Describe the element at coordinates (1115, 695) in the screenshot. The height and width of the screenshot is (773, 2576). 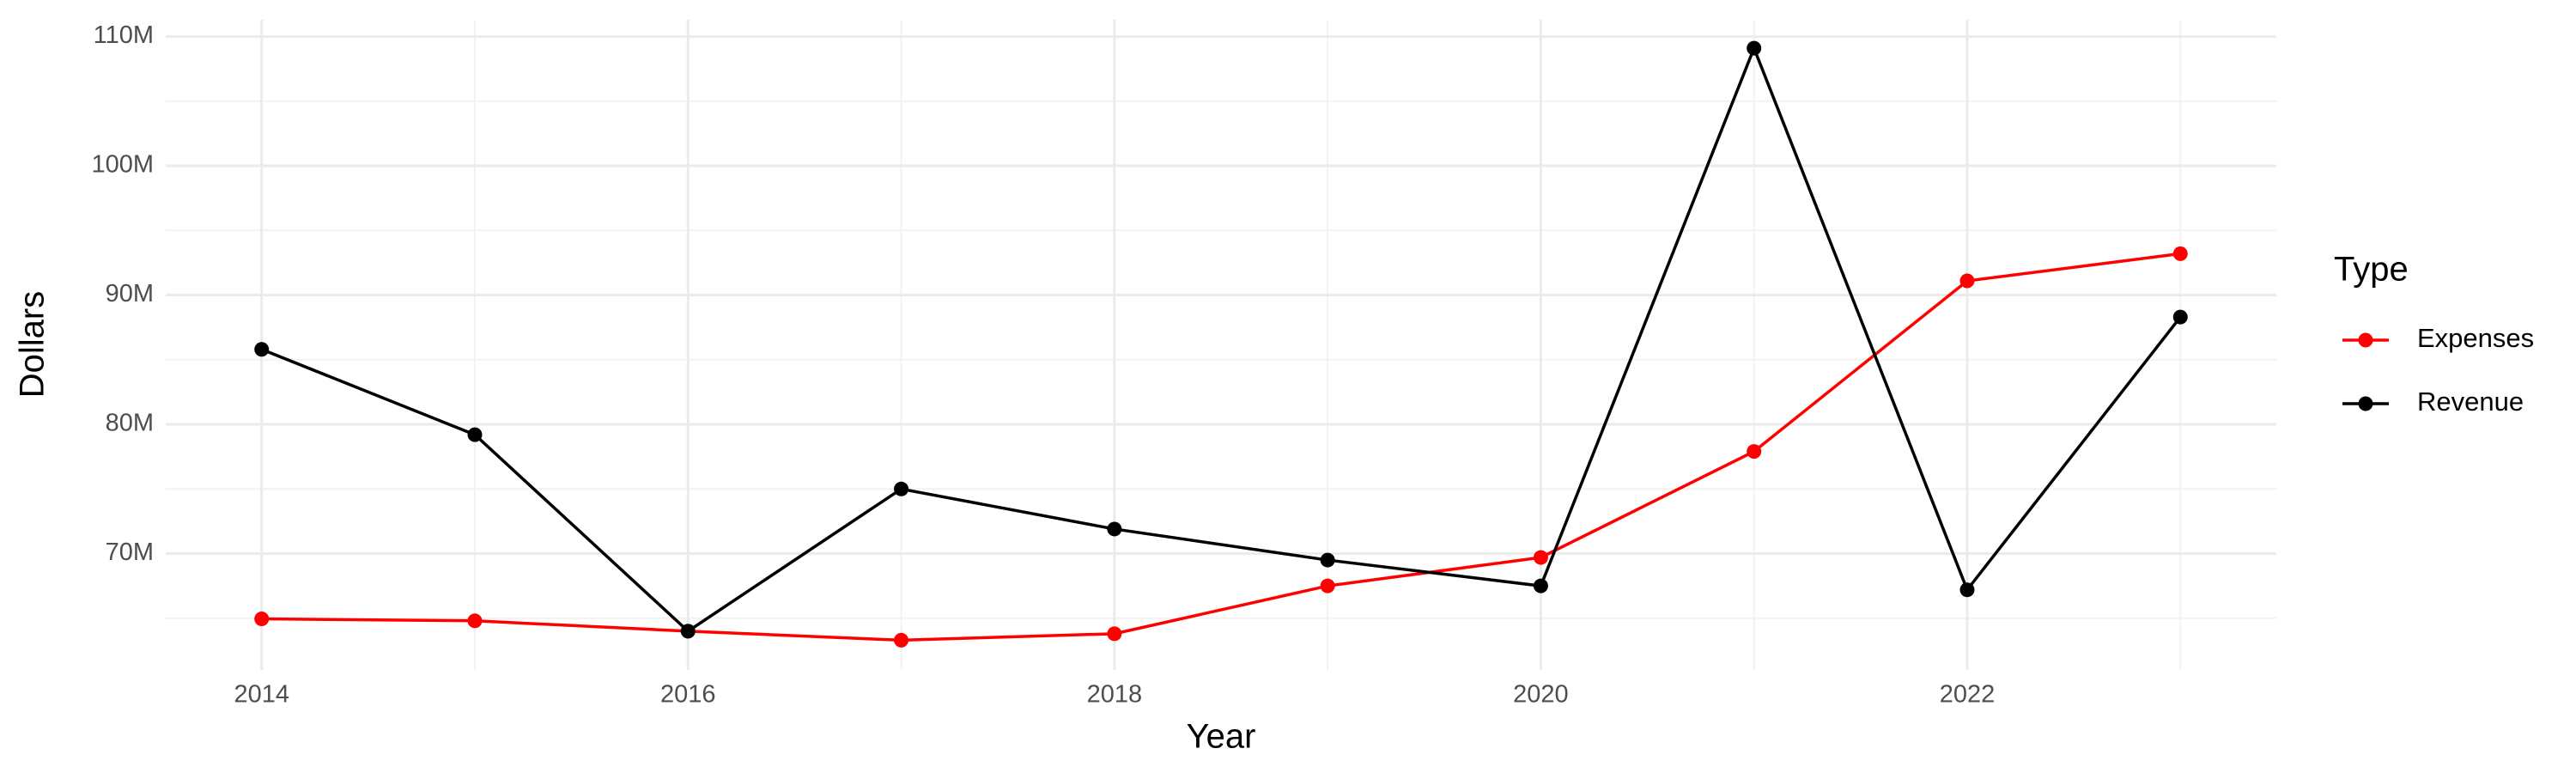
I see `x-tick-label: 2018` at that location.